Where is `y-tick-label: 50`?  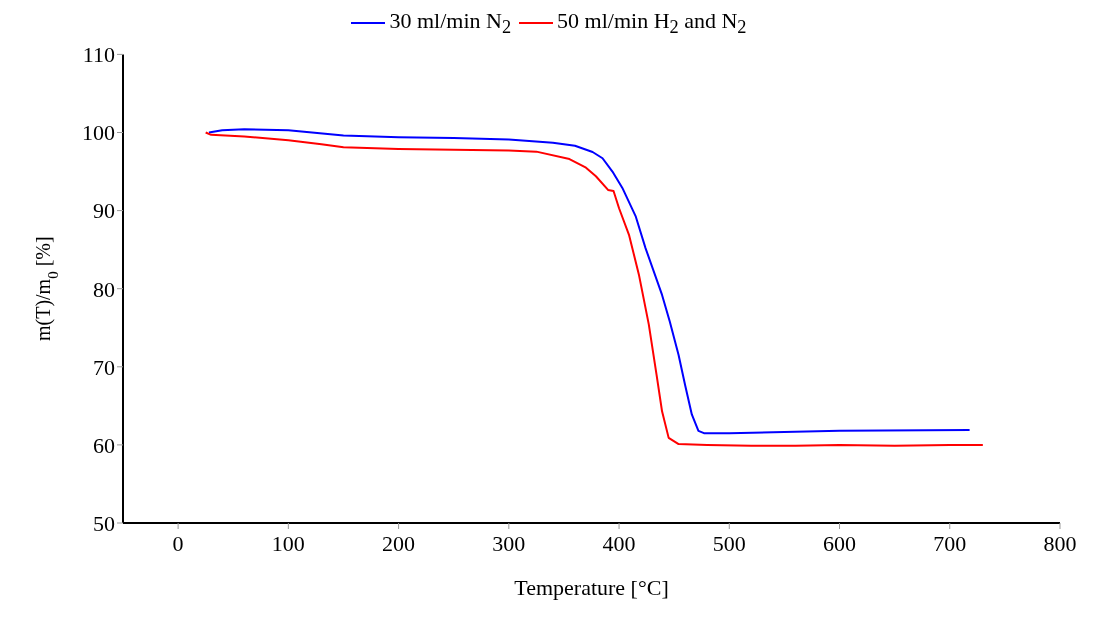
y-tick-label: 50 is located at coordinates (104, 523).